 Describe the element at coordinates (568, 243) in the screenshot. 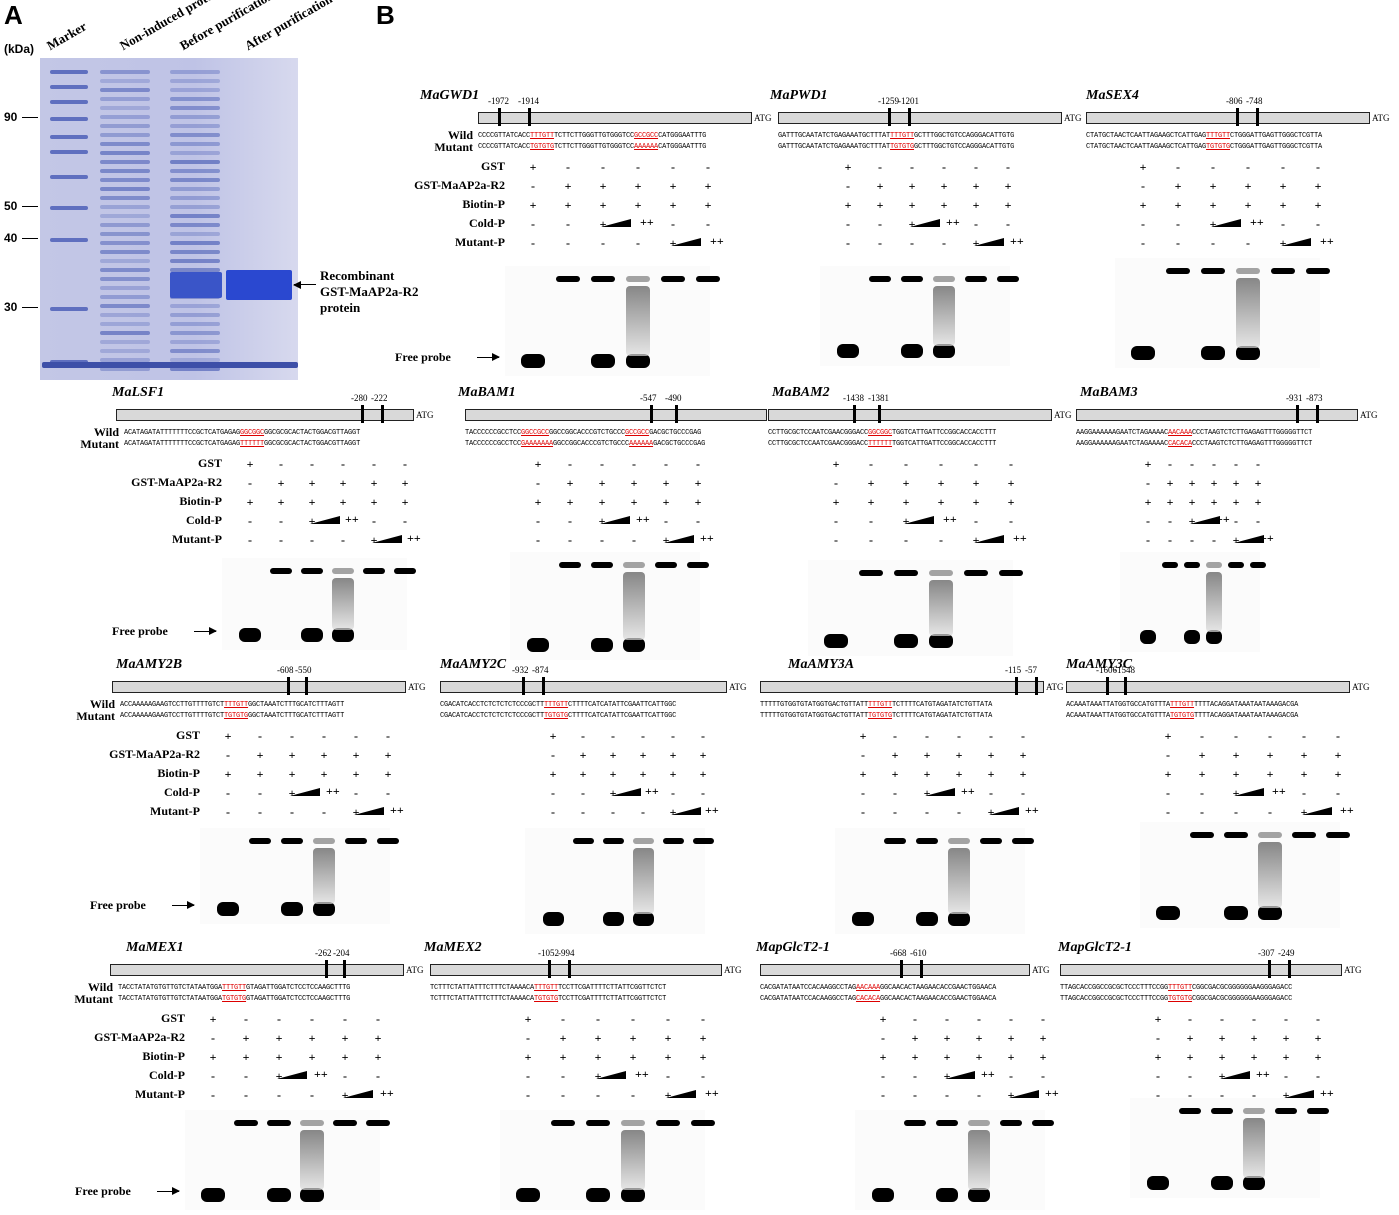

I see `gene-0-mutantp-sym-1: -` at that location.